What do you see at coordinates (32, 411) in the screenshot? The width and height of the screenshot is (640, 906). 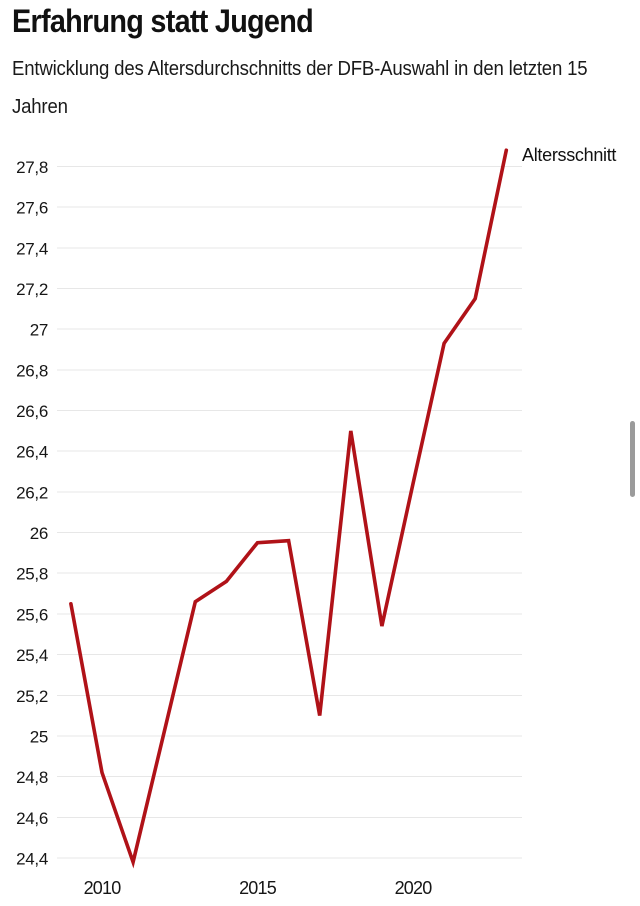 I see `y-axis-tick-label: 26,6` at bounding box center [32, 411].